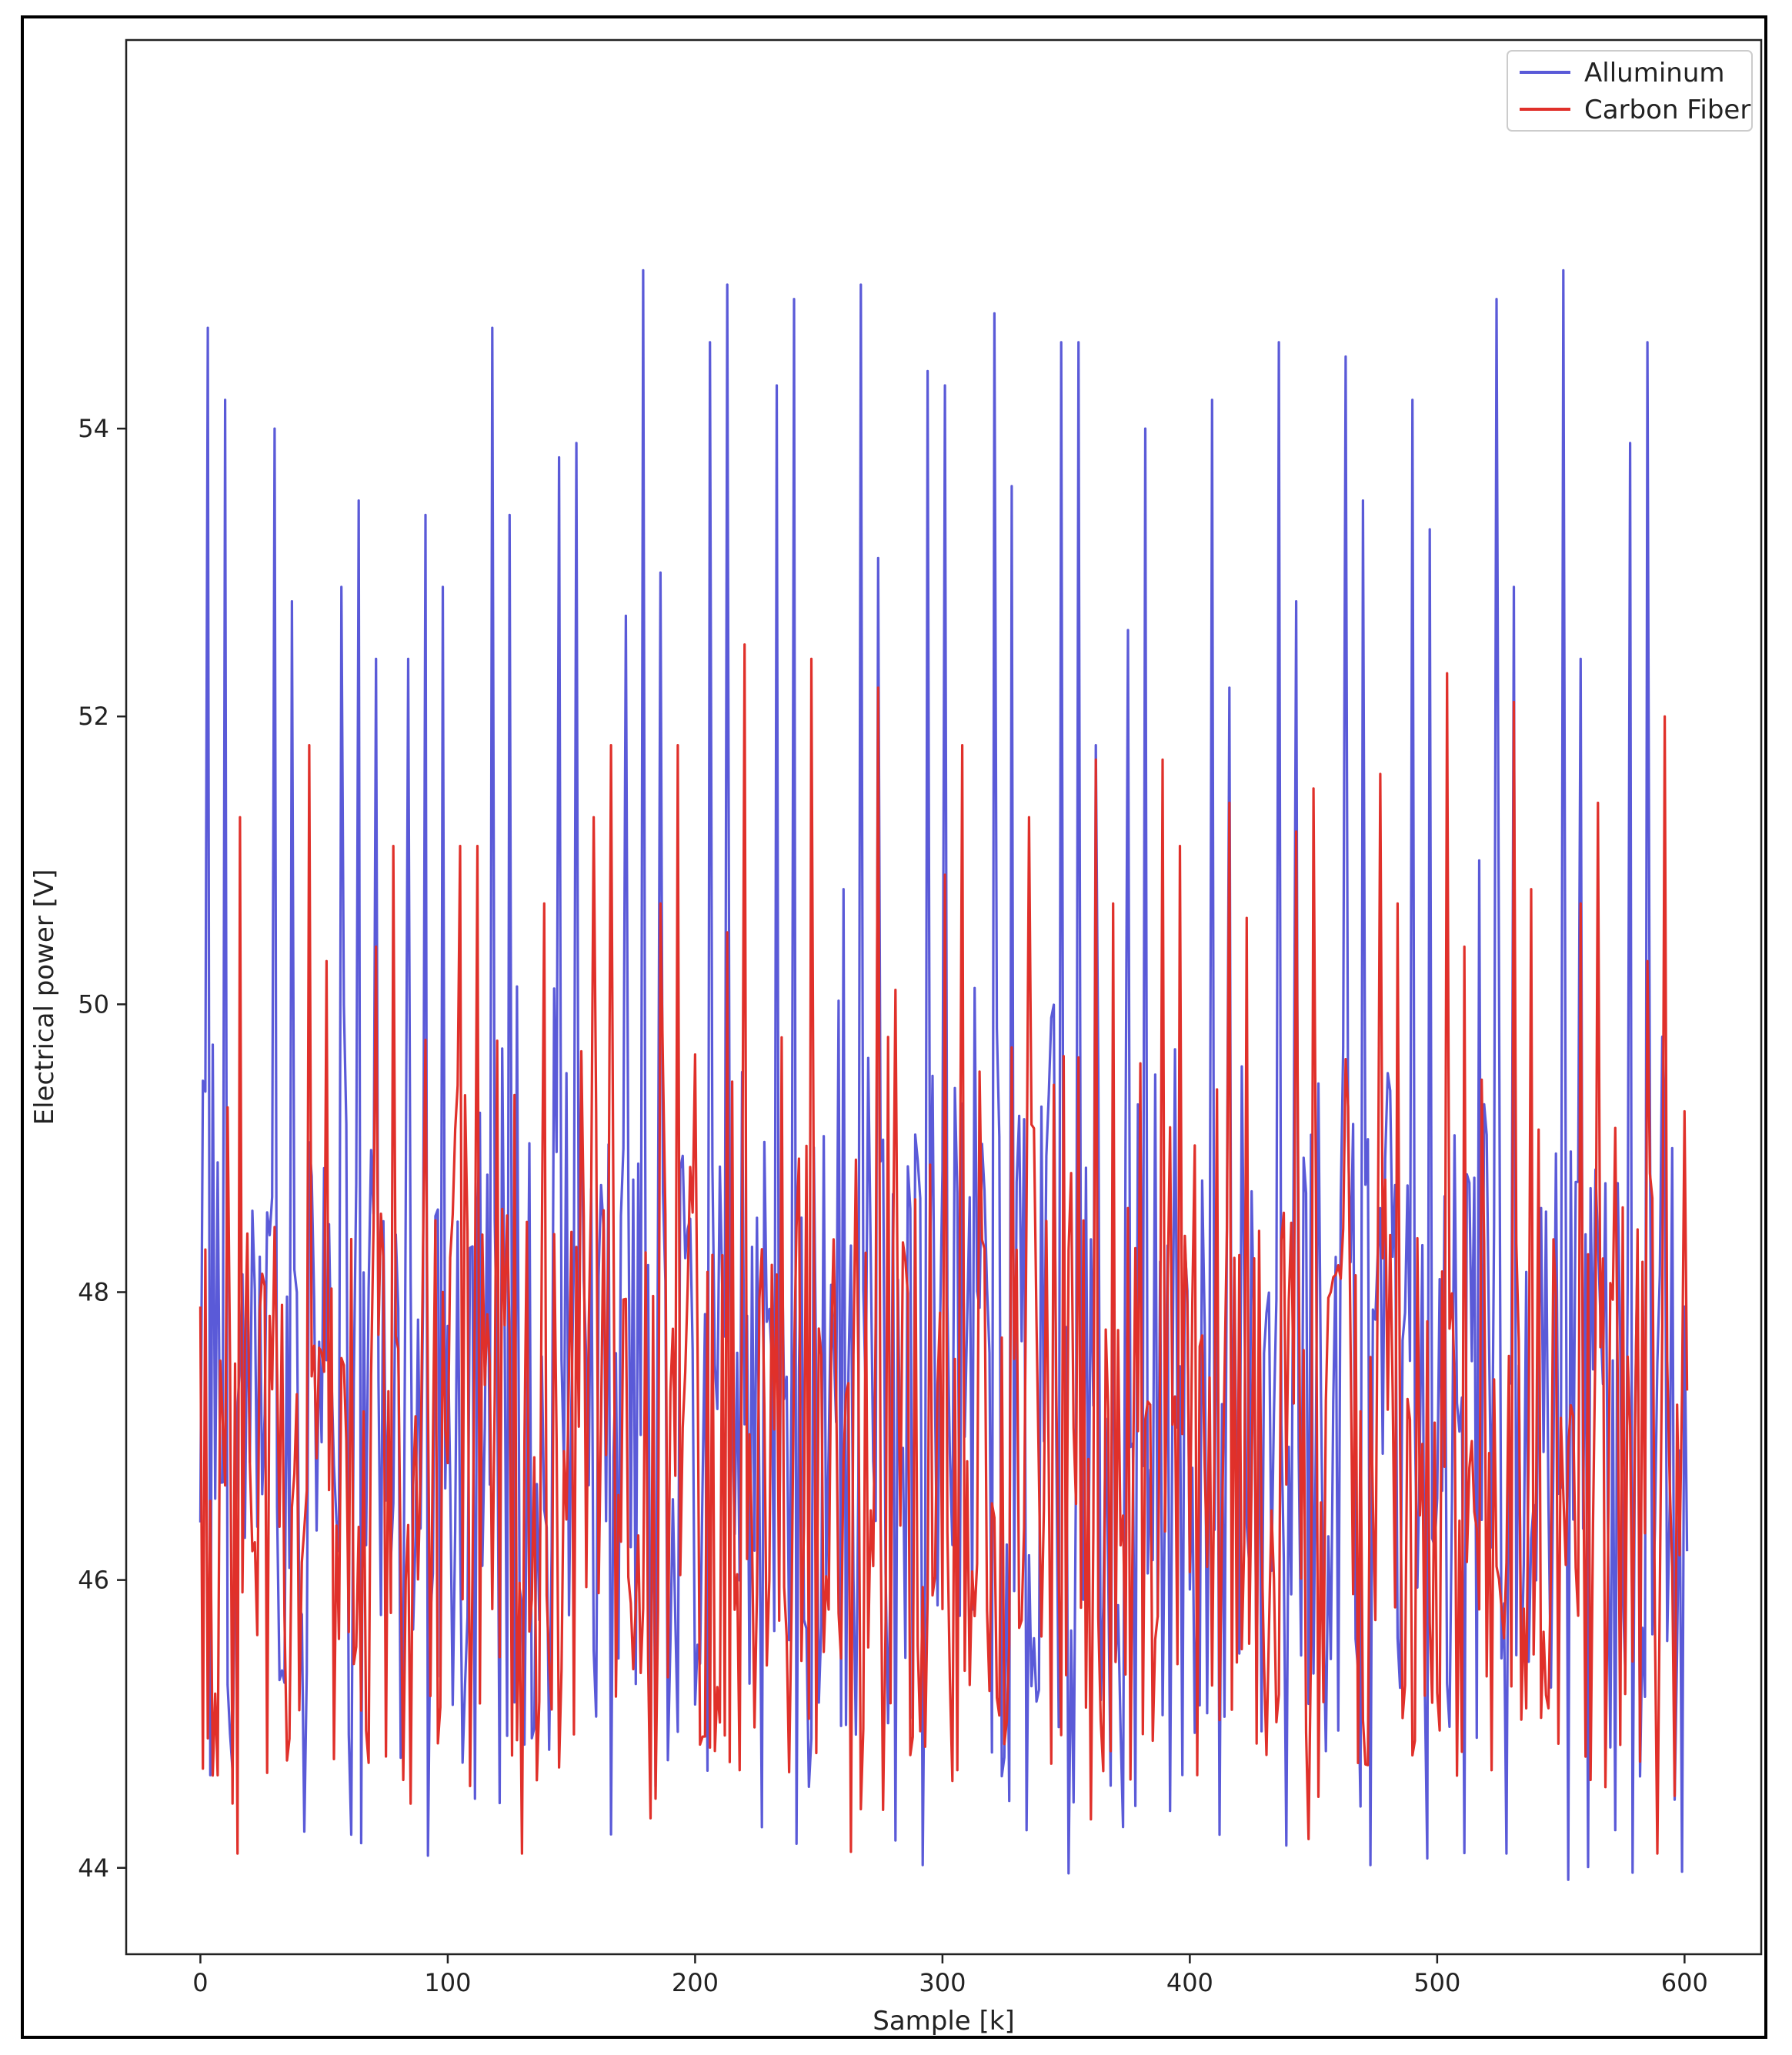 The height and width of the screenshot is (2055, 1792). What do you see at coordinates (93, 1004) in the screenshot?
I see `y-tick-label: 50` at bounding box center [93, 1004].